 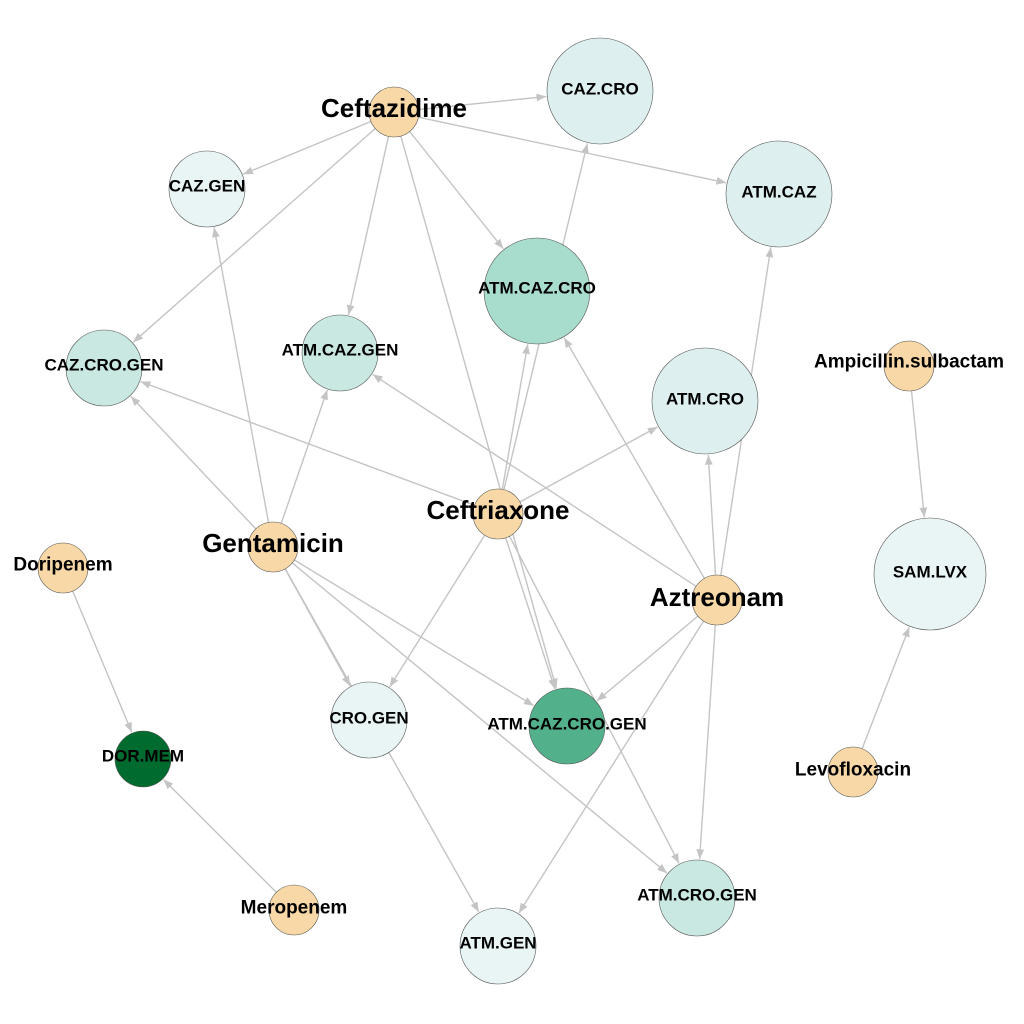 I want to click on node-label-atm-caz-cro: ATM.CAZ.CRO, so click(x=537, y=288).